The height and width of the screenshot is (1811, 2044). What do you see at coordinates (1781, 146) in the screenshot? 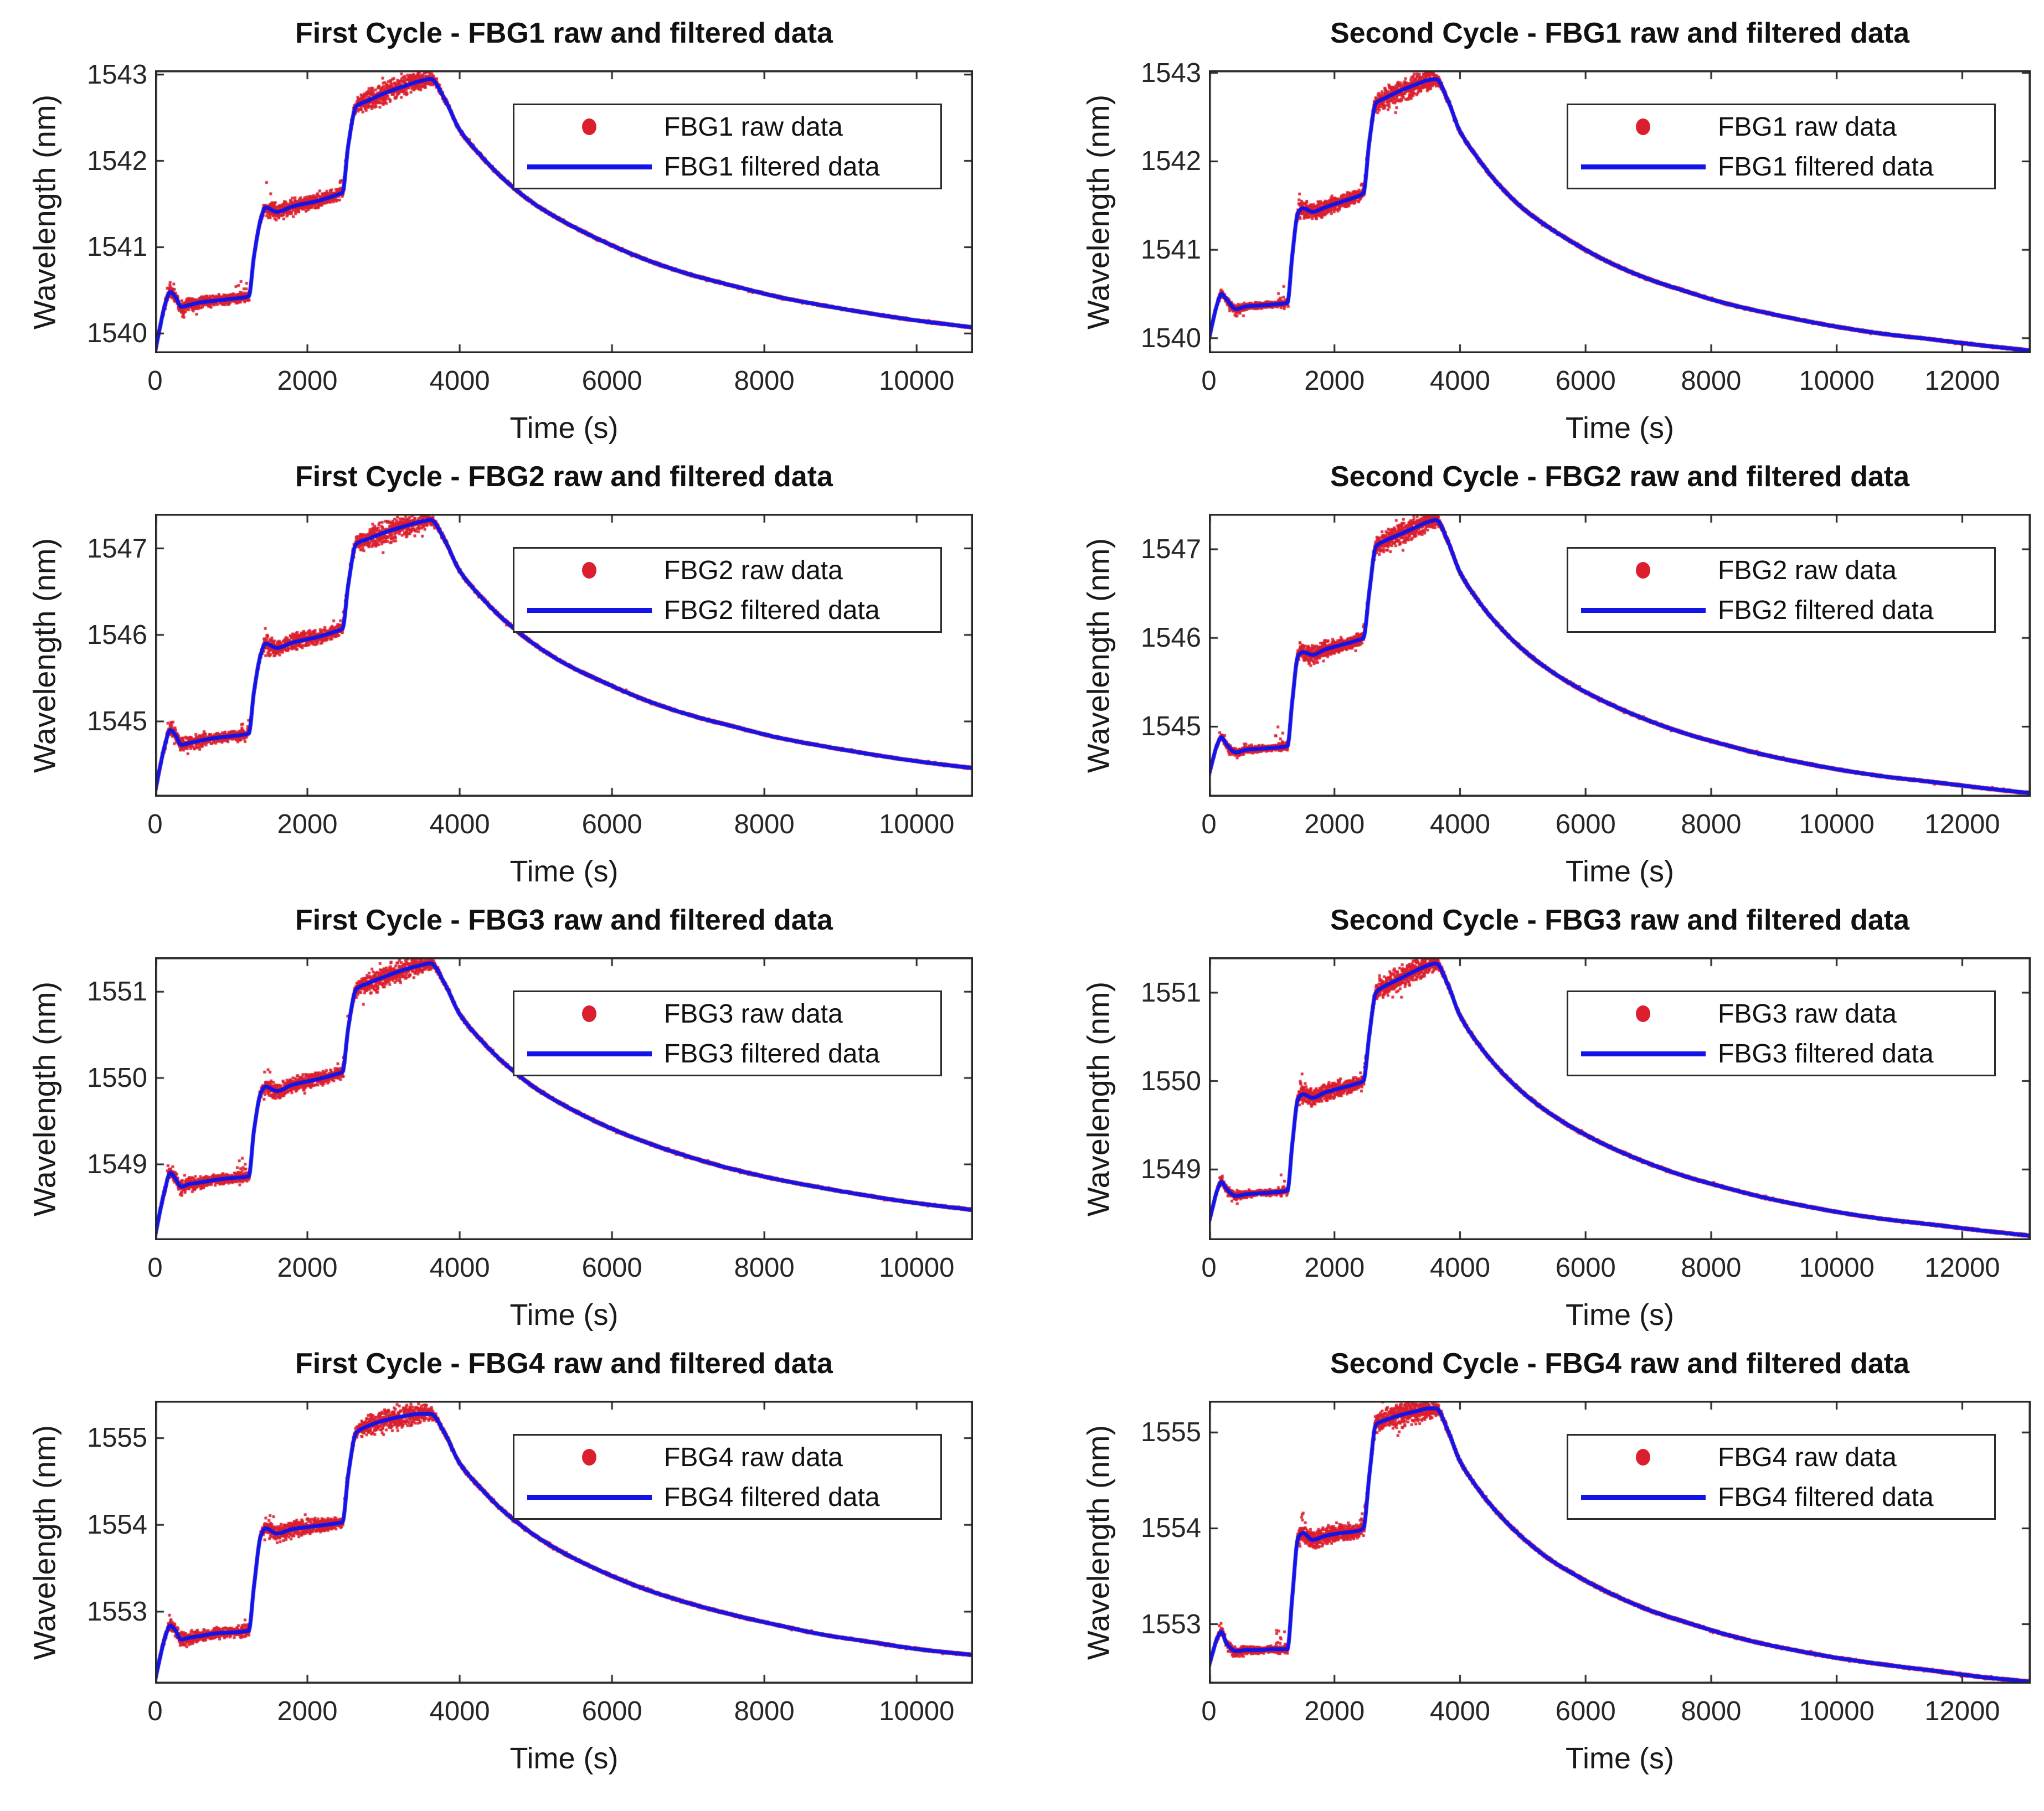
I see `legend: FBG1 raw data FBG1 filtered data` at bounding box center [1781, 146].